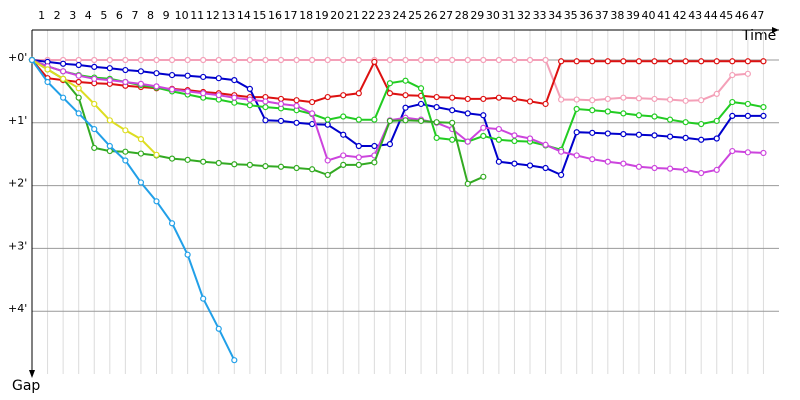  Describe the element at coordinates (477, 15) in the screenshot. I see `x-tick-label: 29` at that location.